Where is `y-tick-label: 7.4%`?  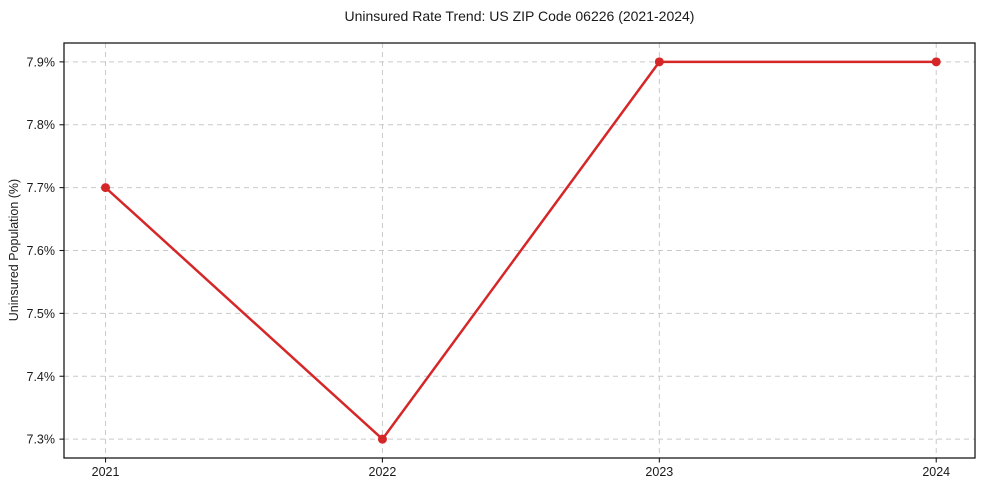
y-tick-label: 7.4% is located at coordinates (41, 377).